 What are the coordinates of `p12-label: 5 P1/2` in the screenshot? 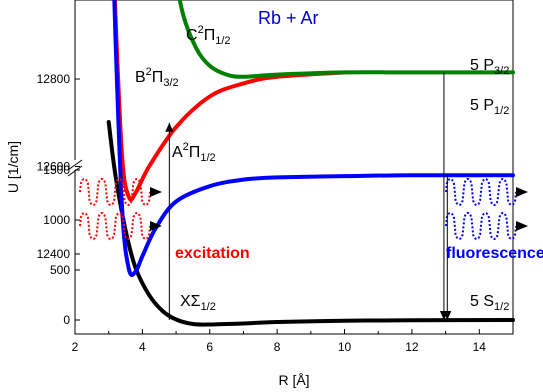 It's located at (489, 107).